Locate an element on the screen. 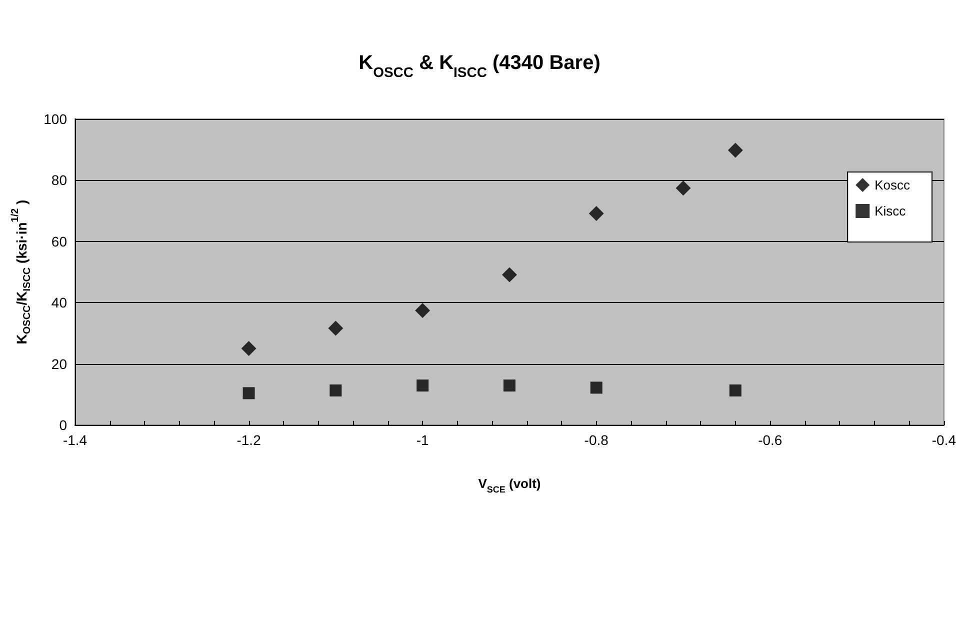 The width and height of the screenshot is (959, 630). x-tick-label: -0.6 is located at coordinates (770, 440).